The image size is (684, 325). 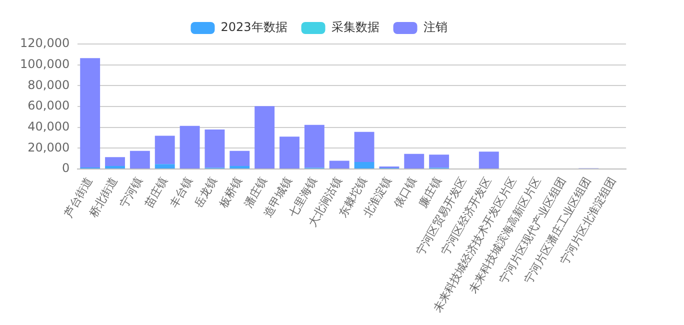 I want to click on y-tick-label: 120,000, so click(x=45, y=43).